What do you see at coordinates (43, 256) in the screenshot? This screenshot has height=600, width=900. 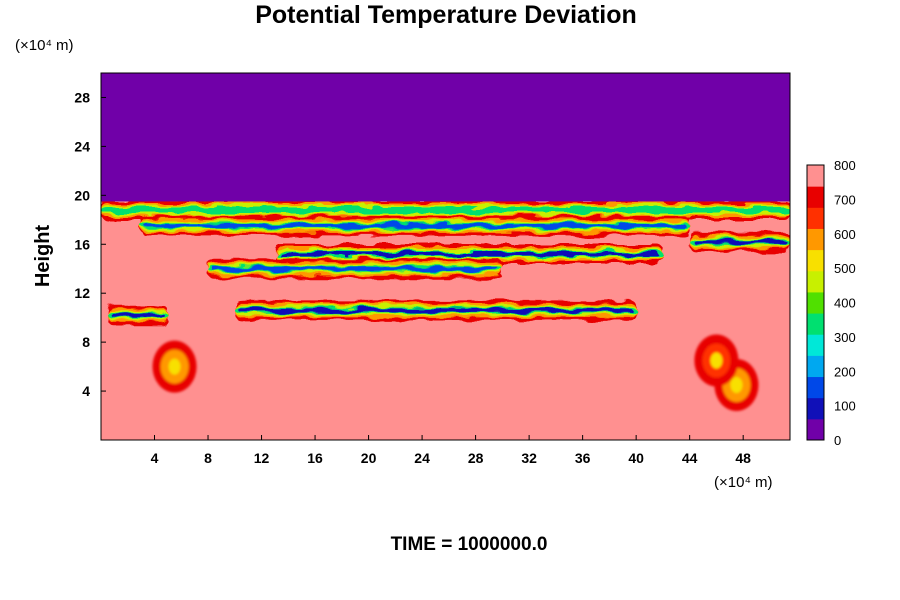 I see `y-axis-label: Height` at bounding box center [43, 256].